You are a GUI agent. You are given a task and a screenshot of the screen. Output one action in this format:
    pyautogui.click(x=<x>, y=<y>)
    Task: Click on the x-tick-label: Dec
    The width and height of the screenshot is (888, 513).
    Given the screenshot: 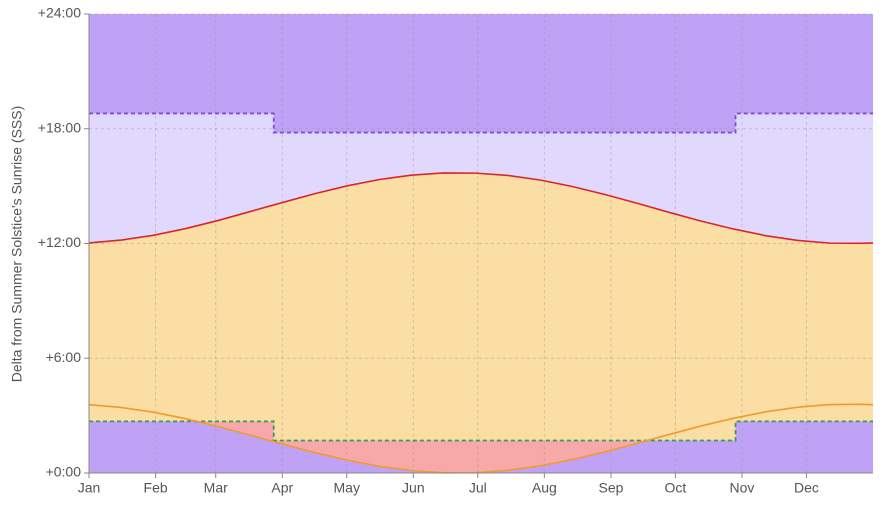 What is the action you would take?
    pyautogui.click(x=806, y=488)
    